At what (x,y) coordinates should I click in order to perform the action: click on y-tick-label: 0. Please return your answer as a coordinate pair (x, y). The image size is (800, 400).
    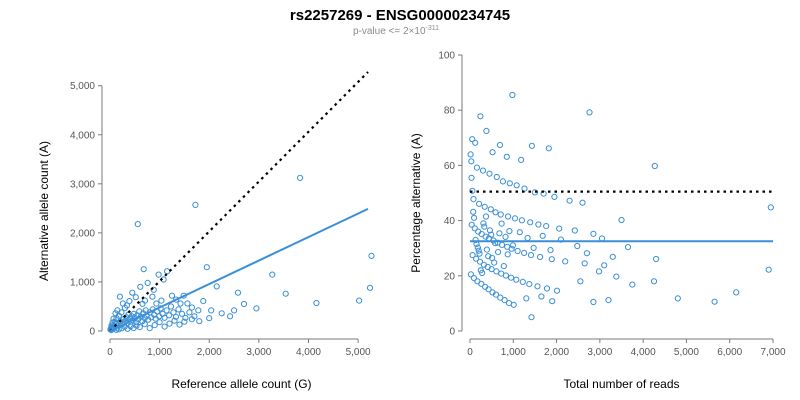
    Looking at the image, I should click on (452, 332).